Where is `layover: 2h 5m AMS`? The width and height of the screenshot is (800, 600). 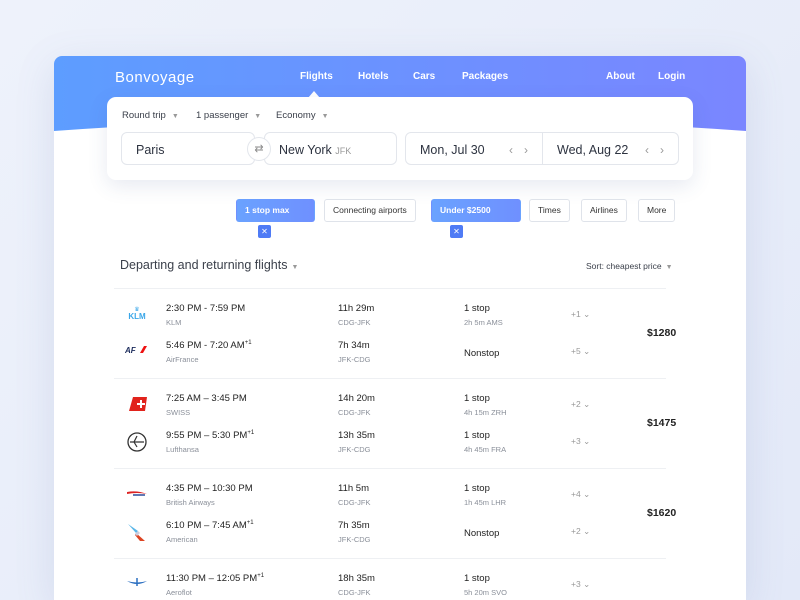
layover: 2h 5m AMS is located at coordinates (483, 322).